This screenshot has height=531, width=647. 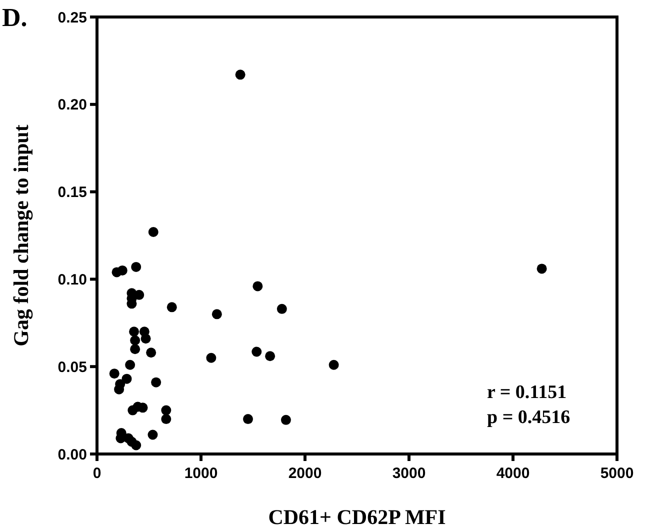 I want to click on y-tick-label: 0.10, so click(x=72, y=279).